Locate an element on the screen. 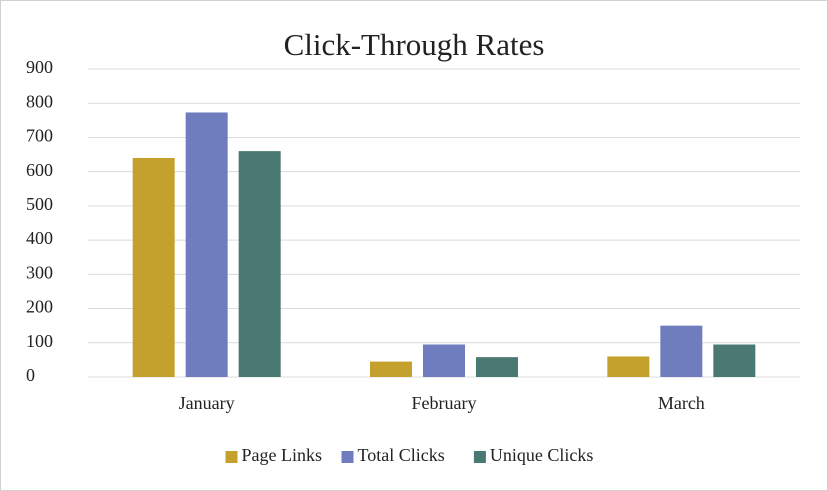  y-tick-label: 500 is located at coordinates (39, 204).